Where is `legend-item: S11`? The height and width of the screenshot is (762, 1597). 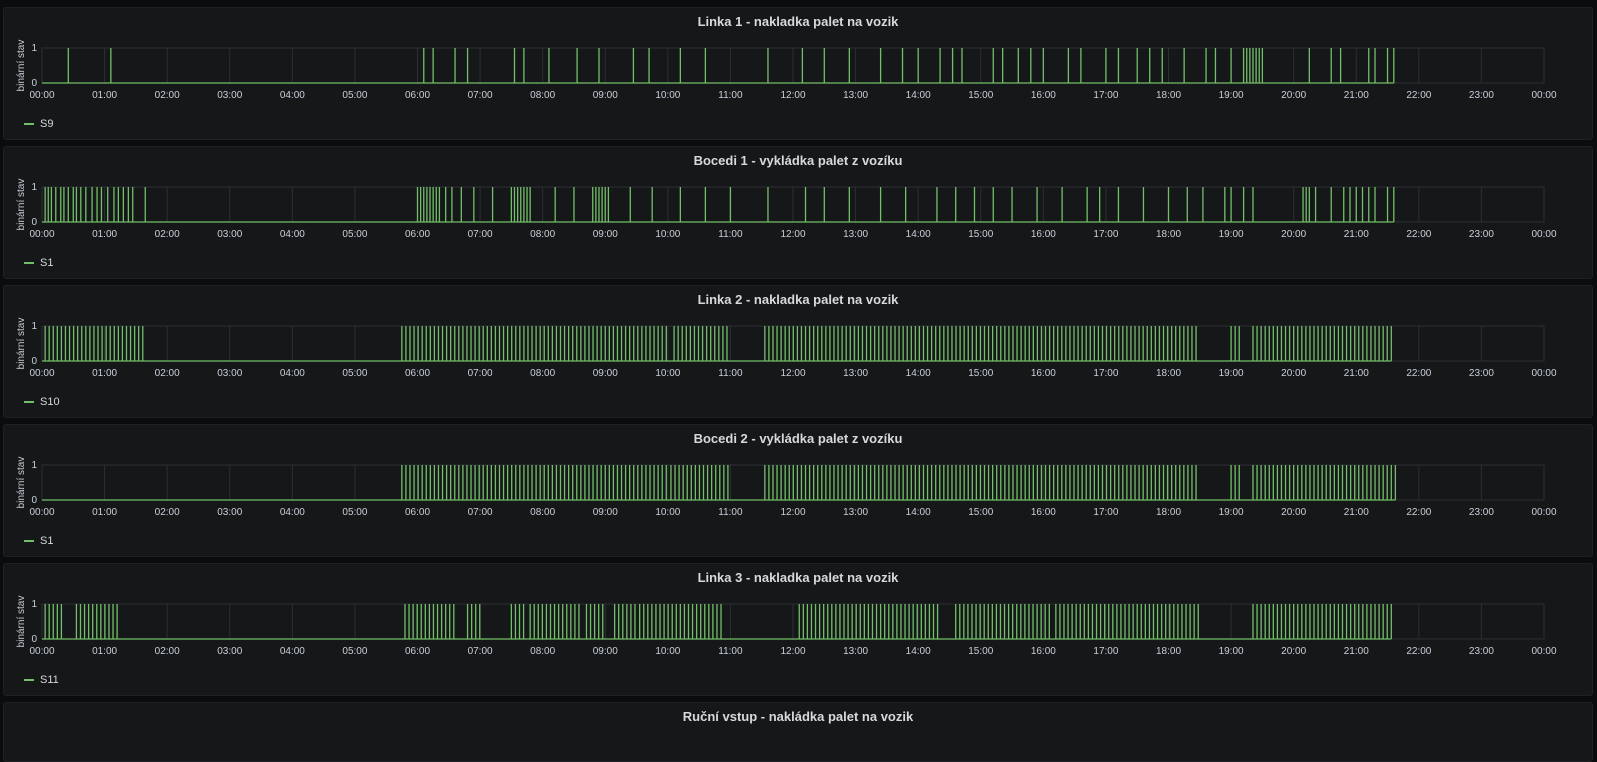
legend-item: S11 is located at coordinates (41, 680).